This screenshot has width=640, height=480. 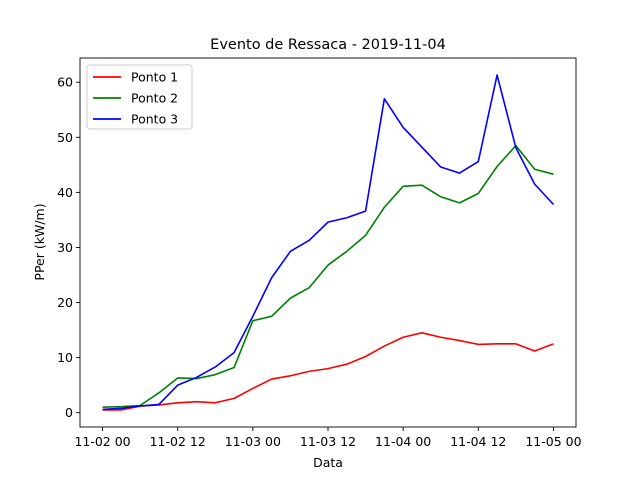 I want to click on y-tick-label: 0, so click(x=69, y=412).